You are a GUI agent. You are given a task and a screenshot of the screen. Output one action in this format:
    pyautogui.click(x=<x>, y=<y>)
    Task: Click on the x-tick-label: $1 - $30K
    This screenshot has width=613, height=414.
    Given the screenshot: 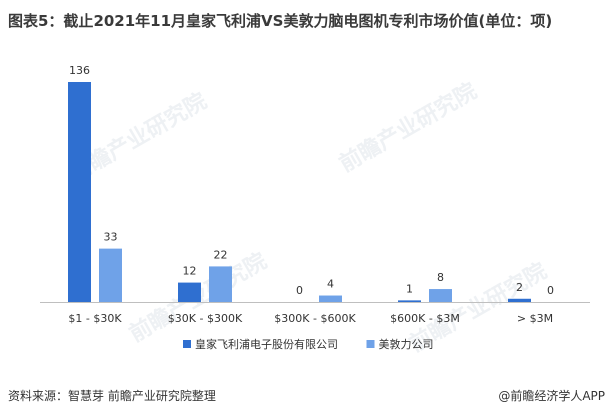 What is the action you would take?
    pyautogui.click(x=95, y=318)
    